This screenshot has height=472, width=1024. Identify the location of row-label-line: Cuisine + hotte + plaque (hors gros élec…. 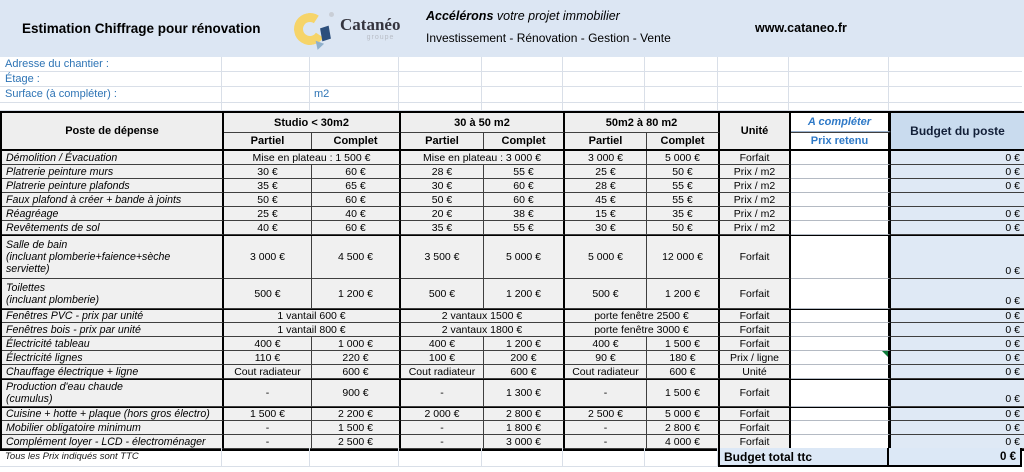
(108, 414).